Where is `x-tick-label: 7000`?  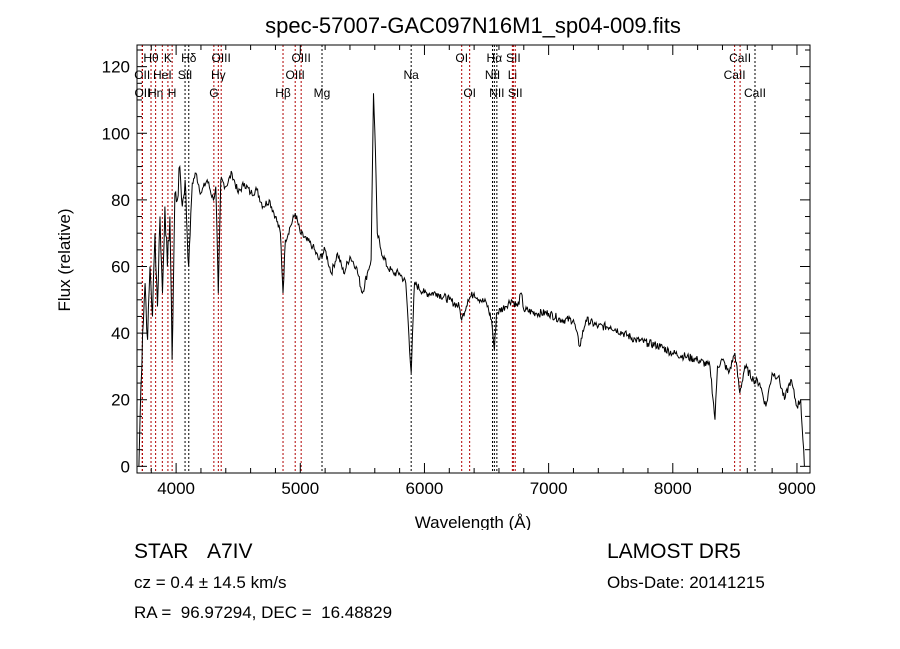 x-tick-label: 7000 is located at coordinates (549, 488).